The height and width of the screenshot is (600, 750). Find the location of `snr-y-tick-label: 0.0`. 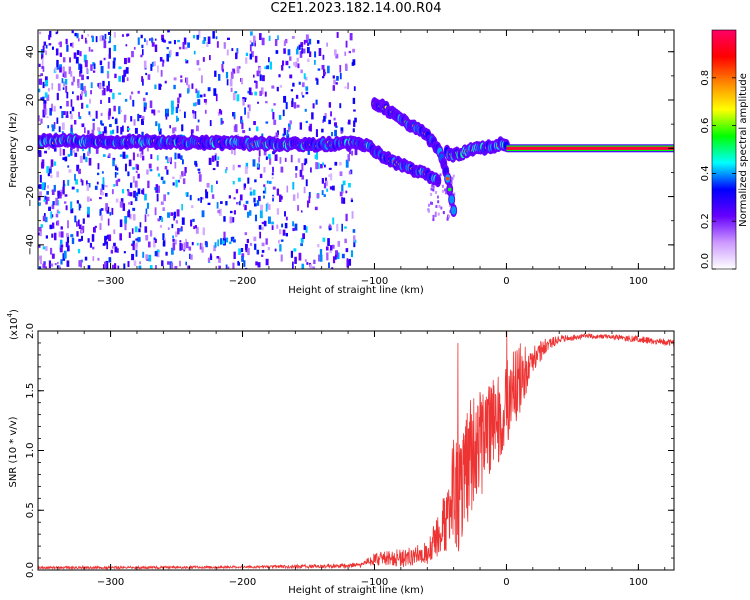

snr-y-tick-label: 0.0 is located at coordinates (30, 570).